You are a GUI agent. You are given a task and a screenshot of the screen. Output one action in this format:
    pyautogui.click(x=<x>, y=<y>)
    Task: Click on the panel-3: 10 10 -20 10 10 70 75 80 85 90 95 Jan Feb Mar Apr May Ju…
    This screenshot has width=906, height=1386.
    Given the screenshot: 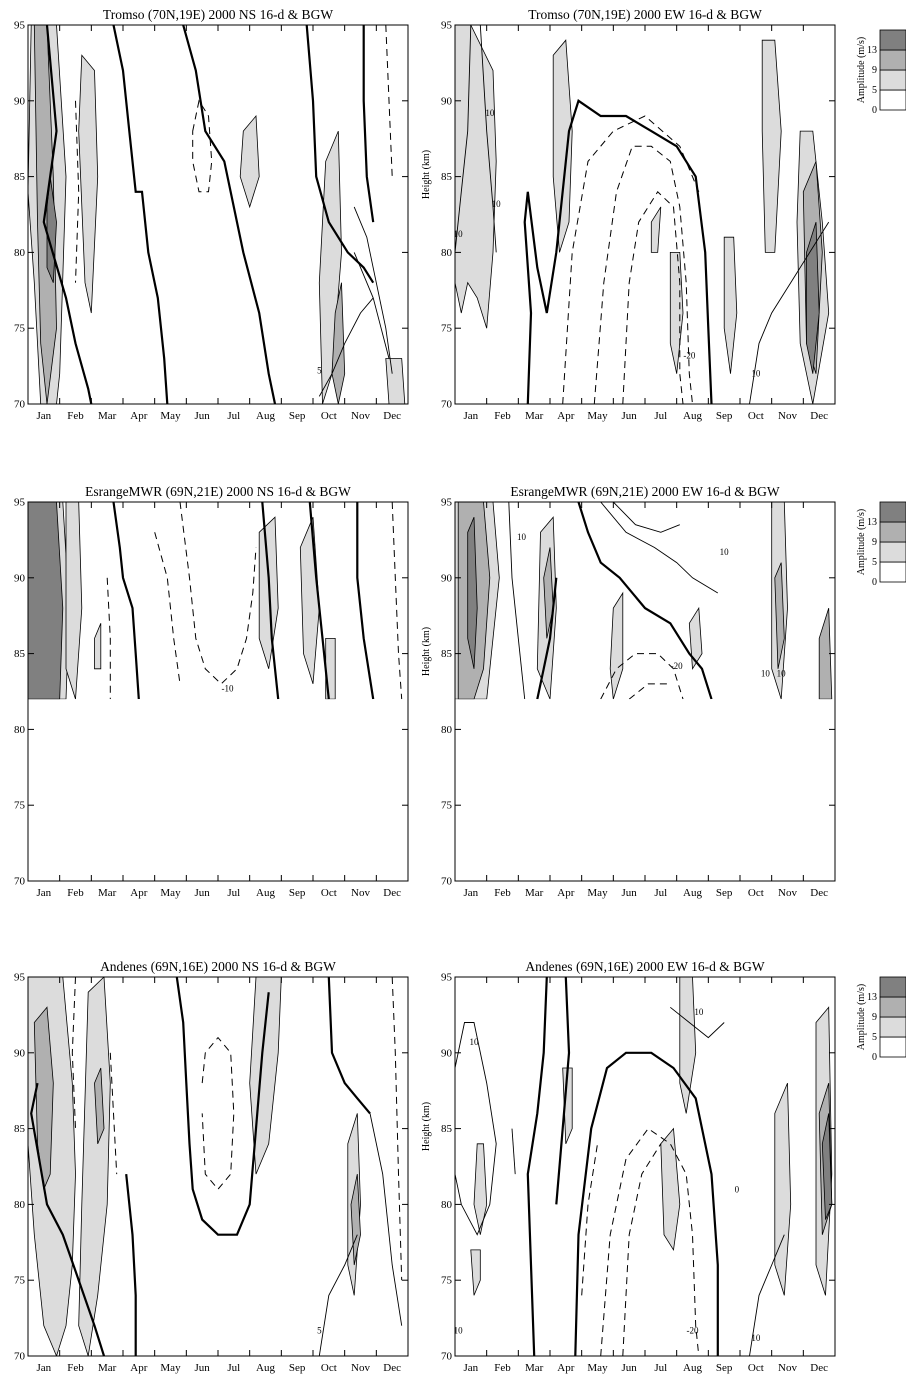 What is the action you would take?
    pyautogui.click(x=628, y=691)
    